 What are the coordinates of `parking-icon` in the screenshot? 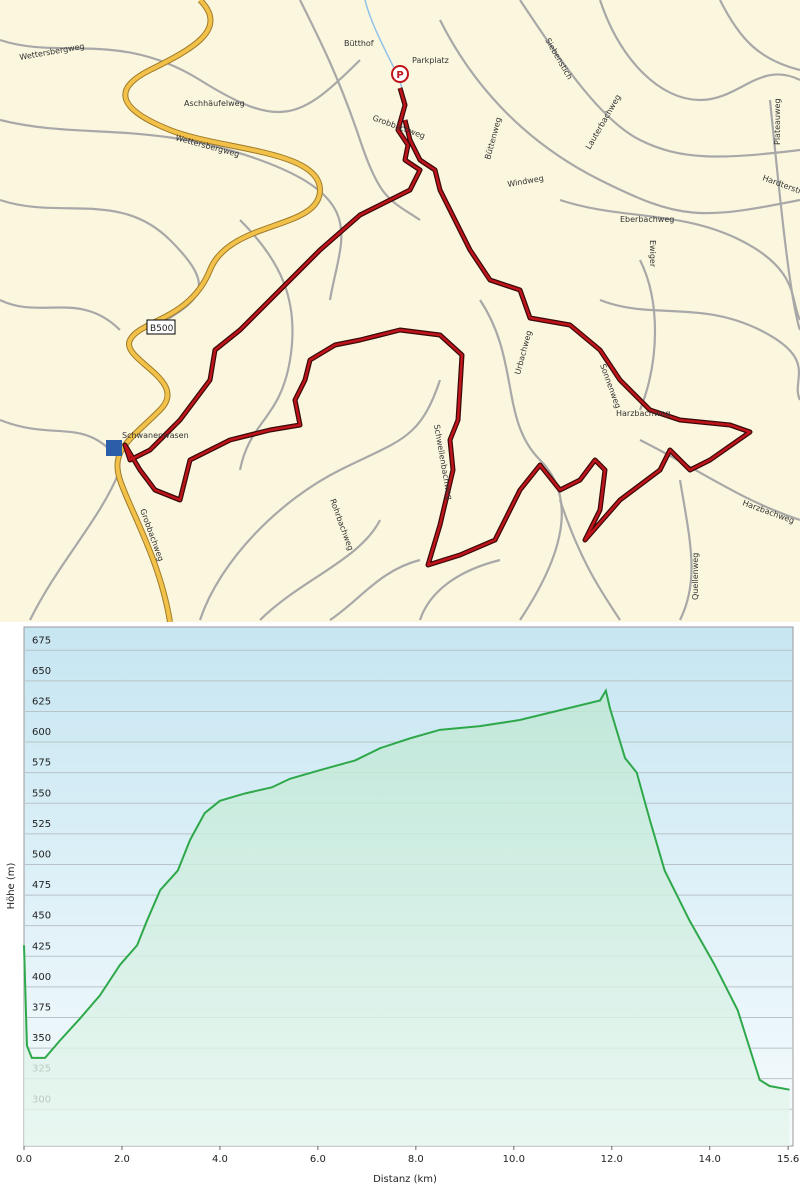 It's located at (400, 74).